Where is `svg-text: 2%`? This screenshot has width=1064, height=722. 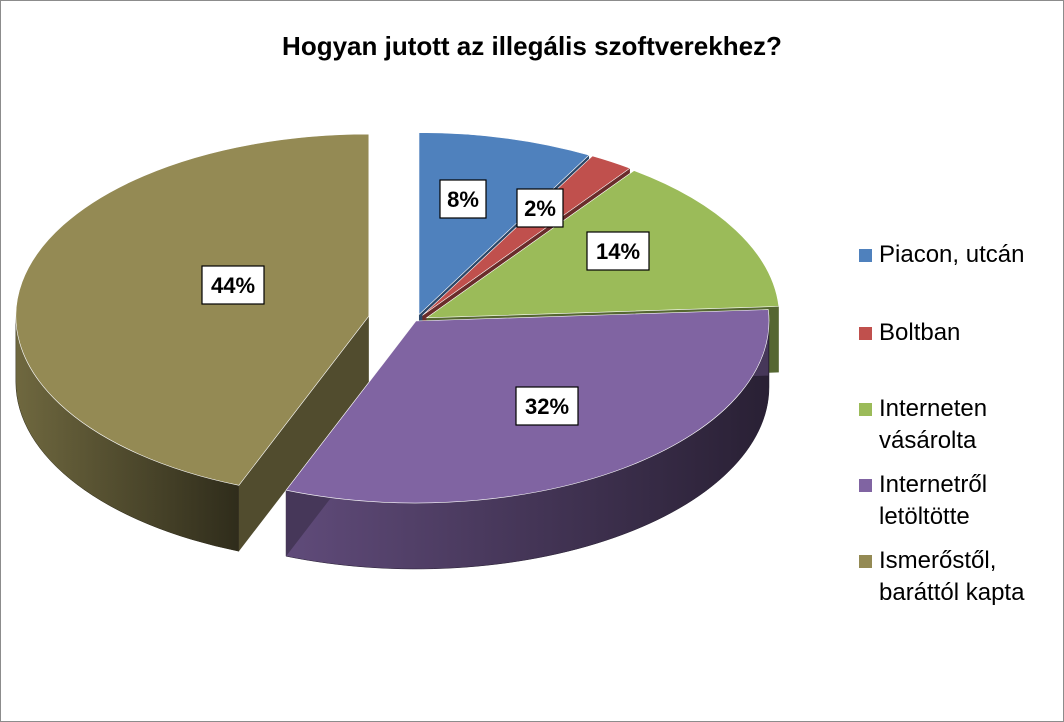
svg-text: 2% is located at coordinates (540, 208).